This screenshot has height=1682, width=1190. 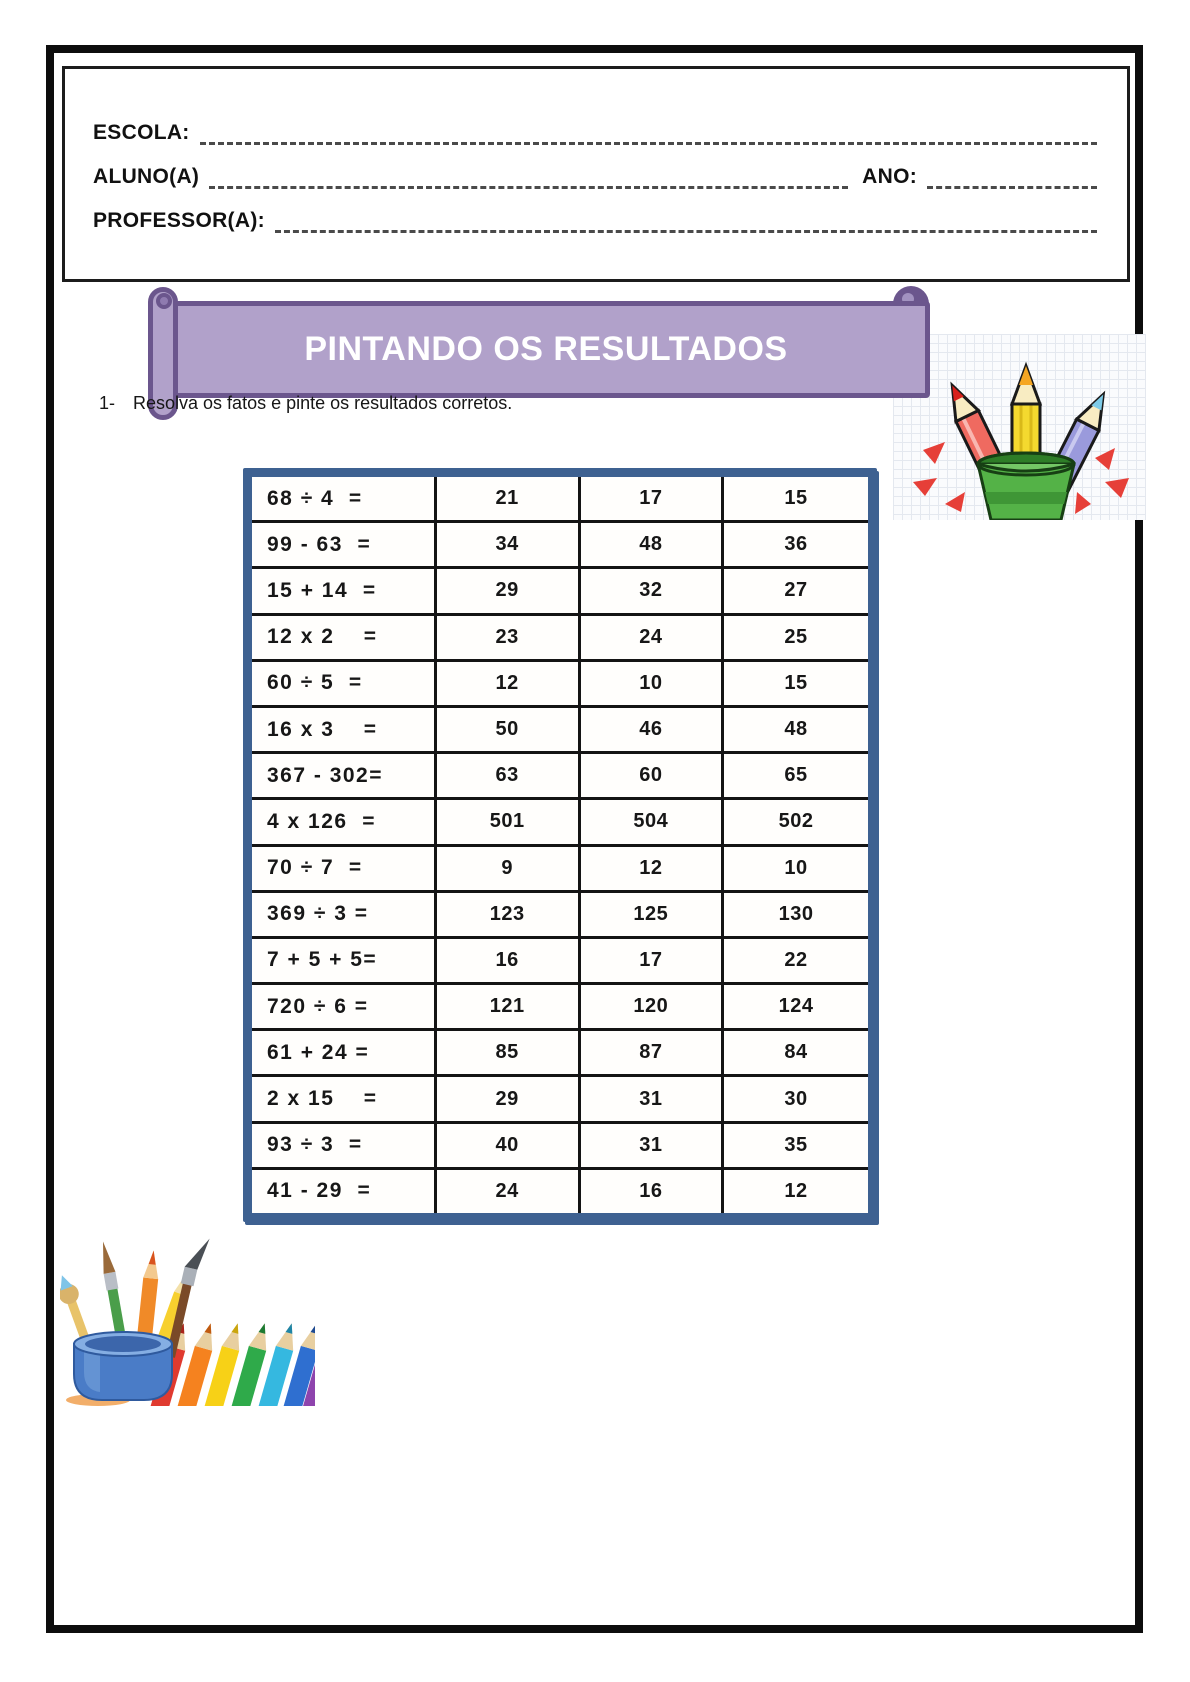 What do you see at coordinates (796, 913) in the screenshot?
I see `answer-option-cell: 130` at bounding box center [796, 913].